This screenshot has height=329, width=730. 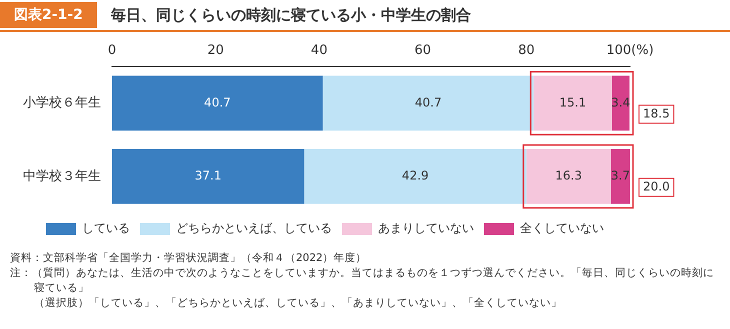 What do you see at coordinates (48, 15) in the screenshot?
I see `chart-title: 図表2-1-2` at bounding box center [48, 15].